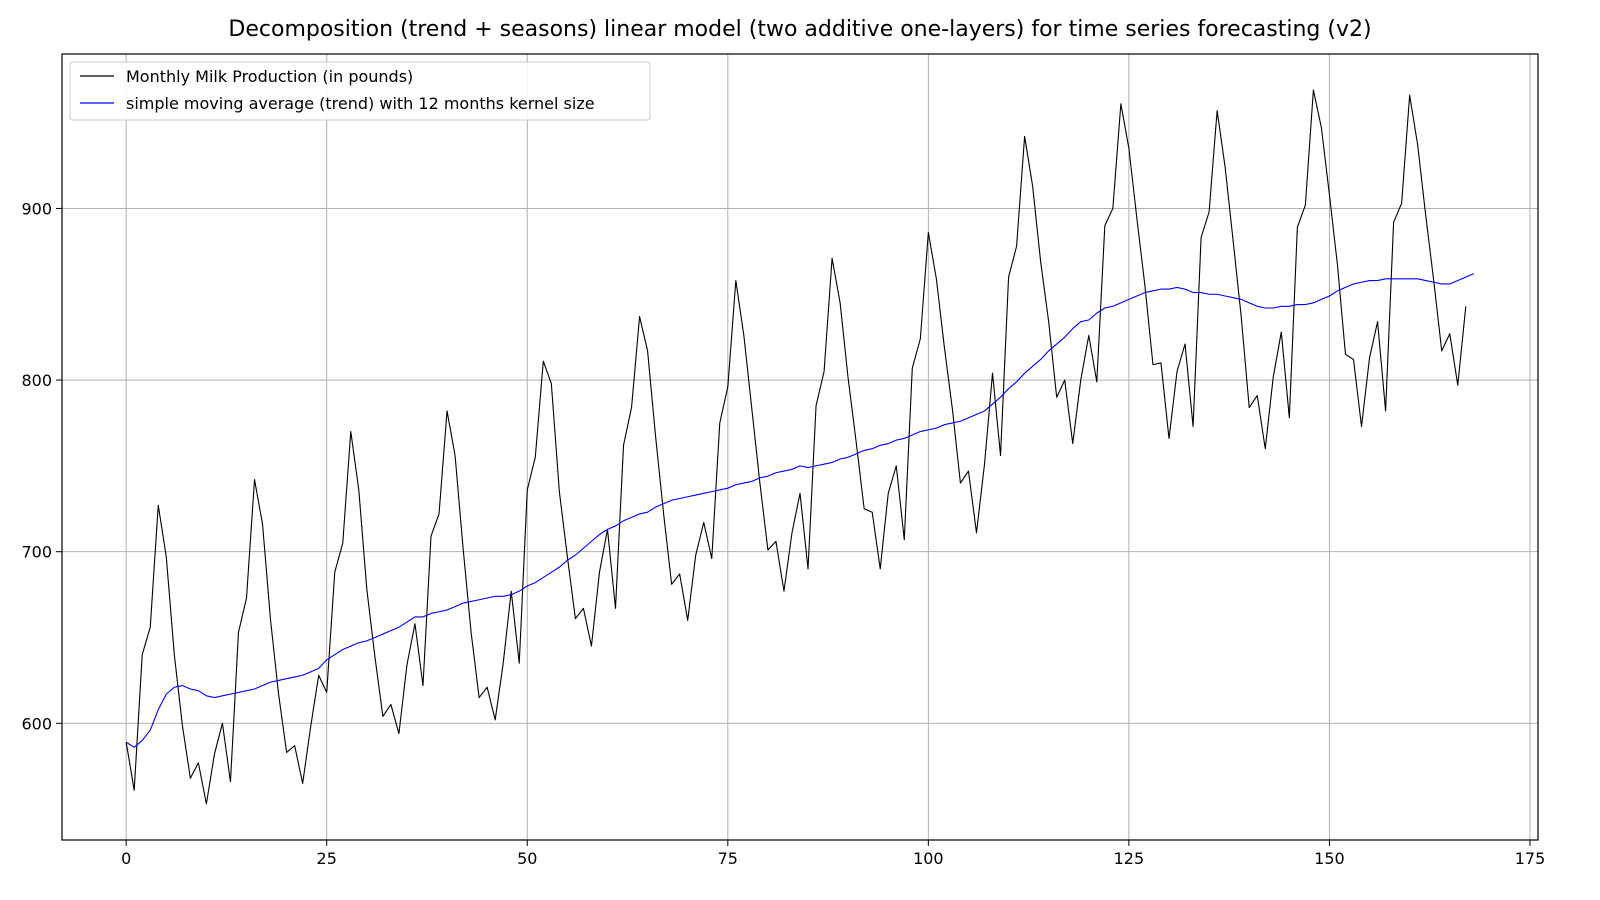 The image size is (1600, 900). I want to click on x-tick-label: 50, so click(527, 858).